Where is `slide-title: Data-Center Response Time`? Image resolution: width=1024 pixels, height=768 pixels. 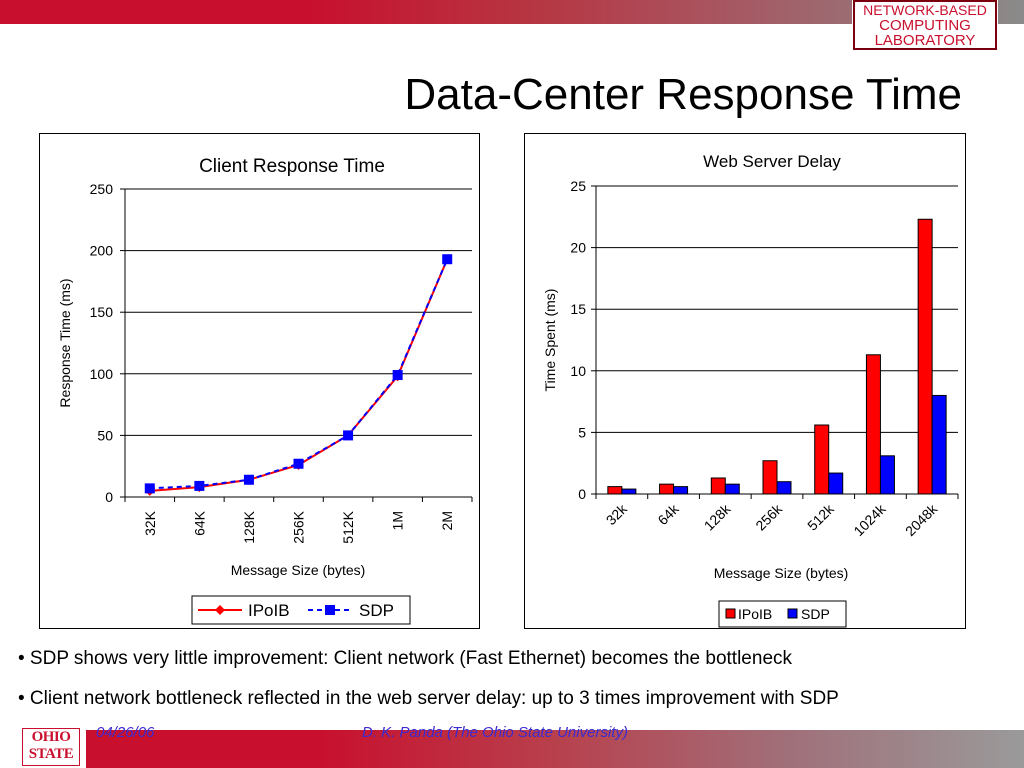
slide-title: Data-Center Response Time is located at coordinates (683, 94).